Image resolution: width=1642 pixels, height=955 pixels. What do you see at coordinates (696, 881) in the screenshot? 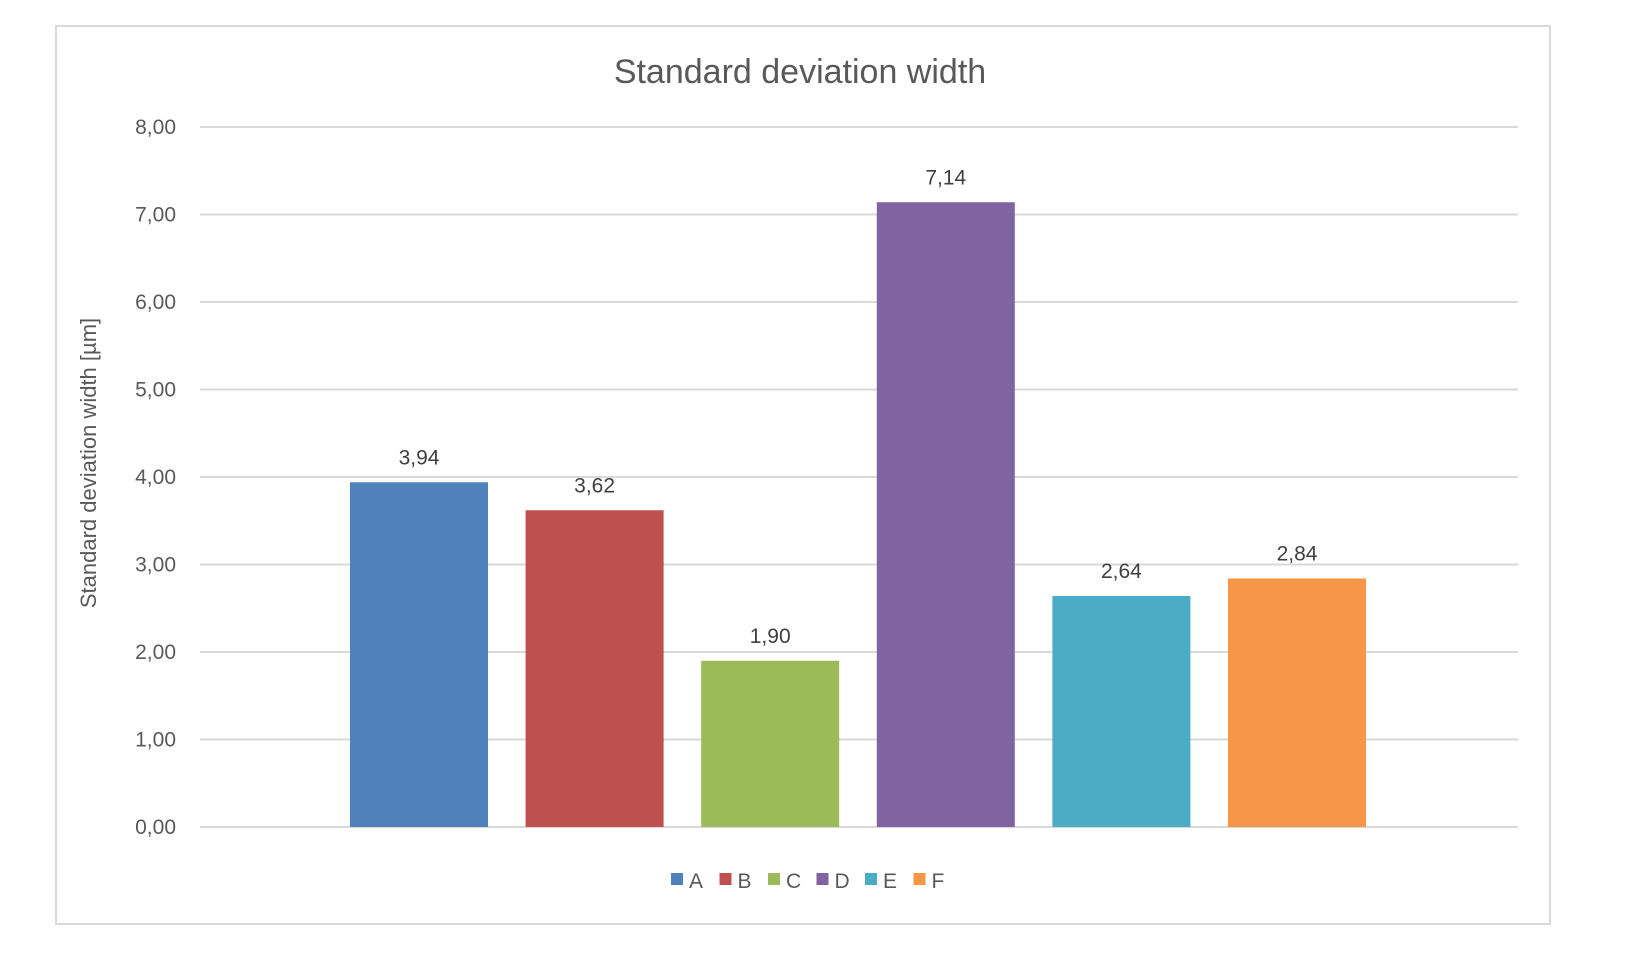
I see `legend-label: A` at bounding box center [696, 881].